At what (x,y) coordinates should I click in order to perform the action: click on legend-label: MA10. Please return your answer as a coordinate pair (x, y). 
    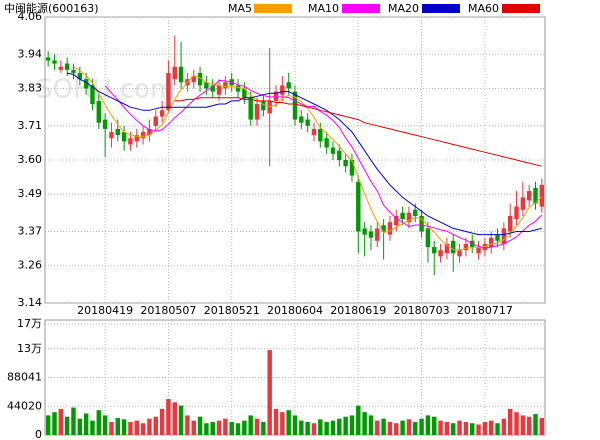
    Looking at the image, I should click on (323, 8).